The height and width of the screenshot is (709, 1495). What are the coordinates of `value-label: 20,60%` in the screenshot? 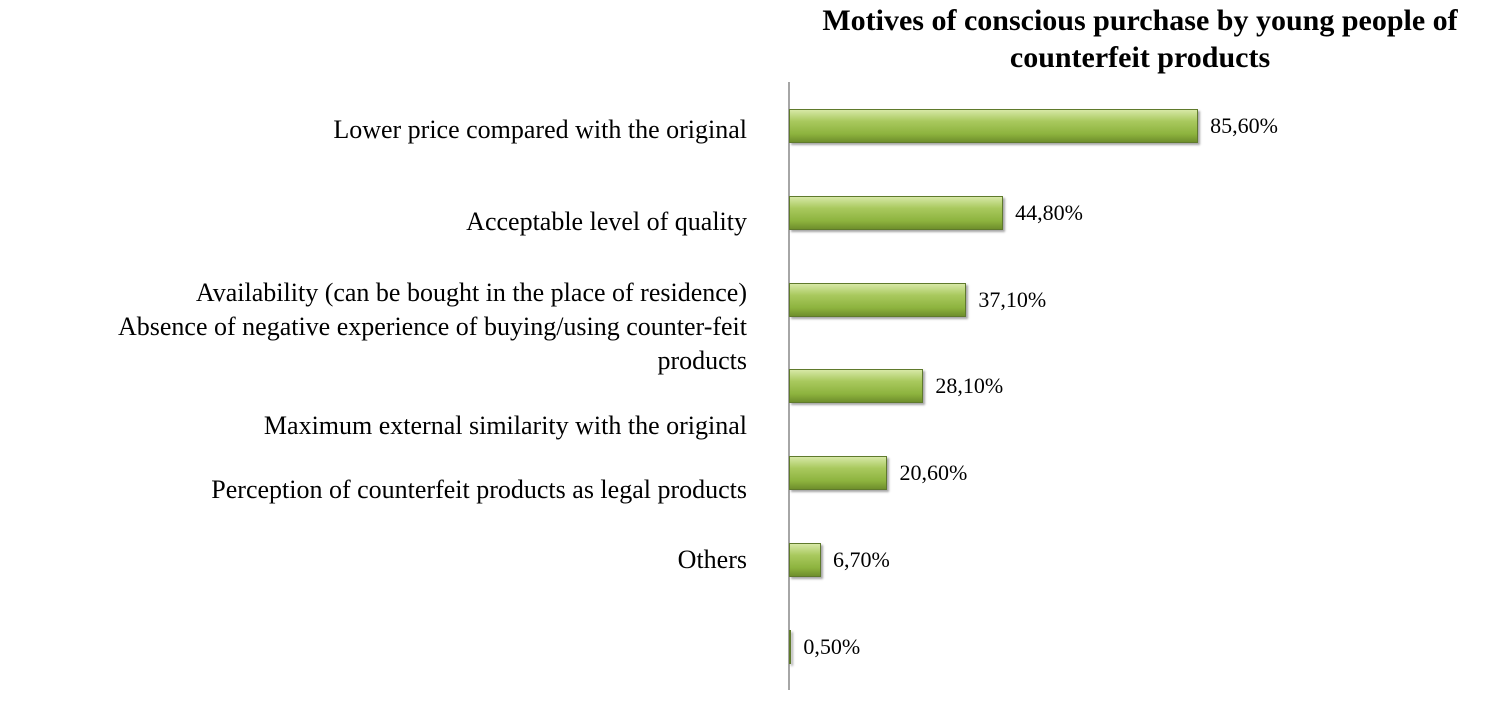 It's located at (933, 473).